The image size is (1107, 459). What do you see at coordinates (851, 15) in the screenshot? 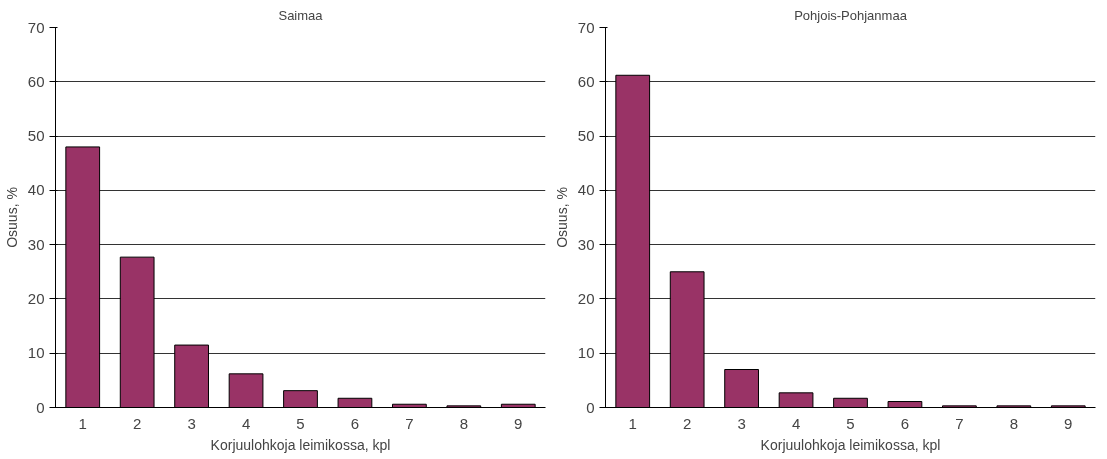
I see `chart-title: Pohjois-Pohjanmaa` at bounding box center [851, 15].